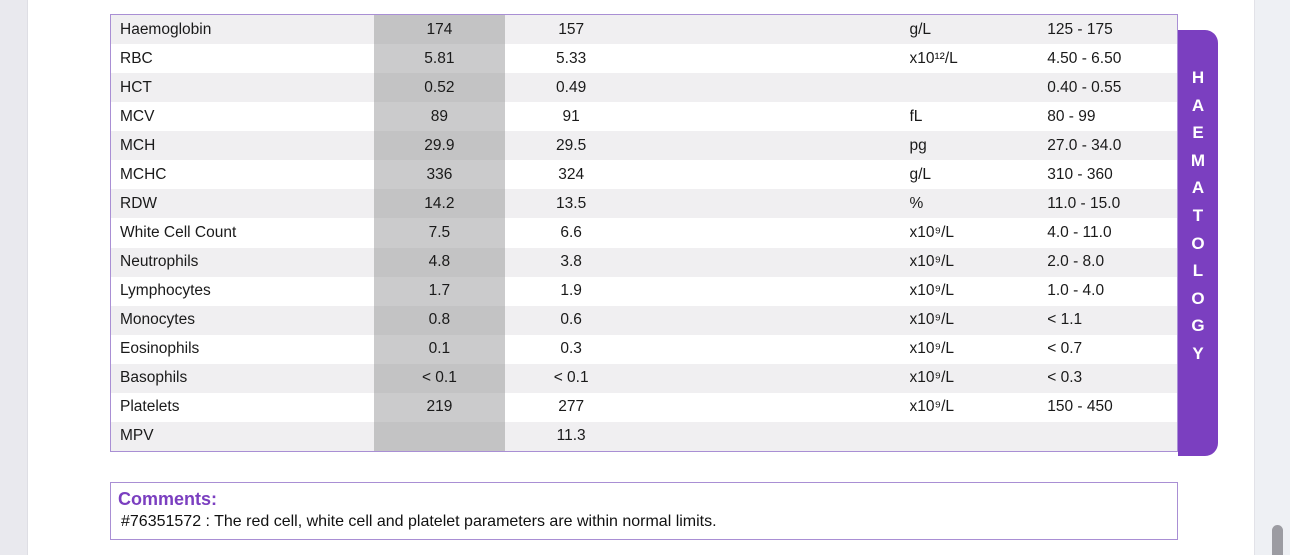 This screenshot has height=555, width=1290. What do you see at coordinates (14, 277) in the screenshot?
I see `page-gutter-left` at bounding box center [14, 277].